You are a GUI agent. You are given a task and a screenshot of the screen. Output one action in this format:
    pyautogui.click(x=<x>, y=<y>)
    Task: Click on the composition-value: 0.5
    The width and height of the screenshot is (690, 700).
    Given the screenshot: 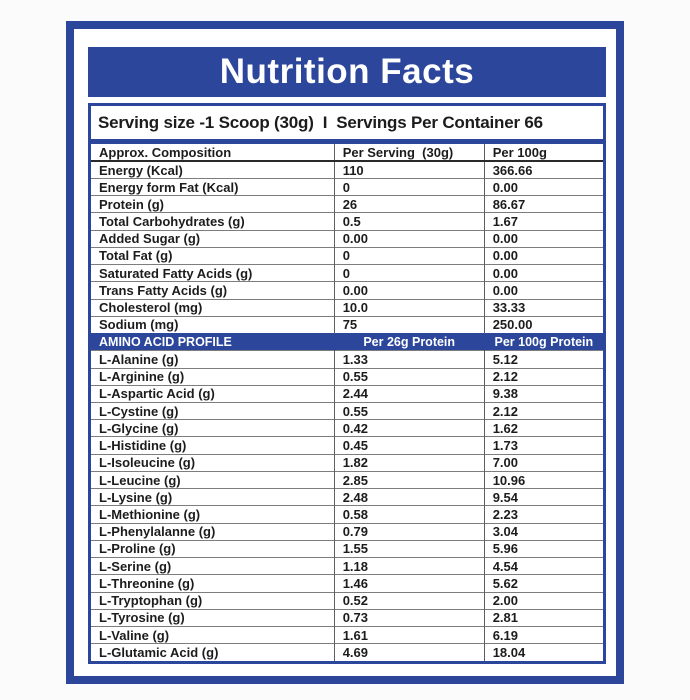 What is the action you would take?
    pyautogui.click(x=409, y=221)
    